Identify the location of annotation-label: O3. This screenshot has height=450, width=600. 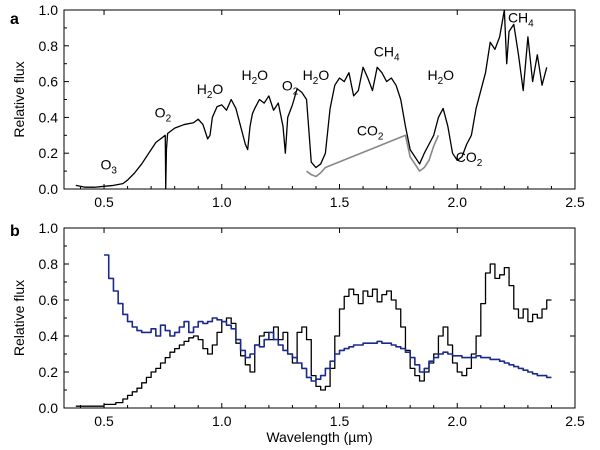
(109, 166).